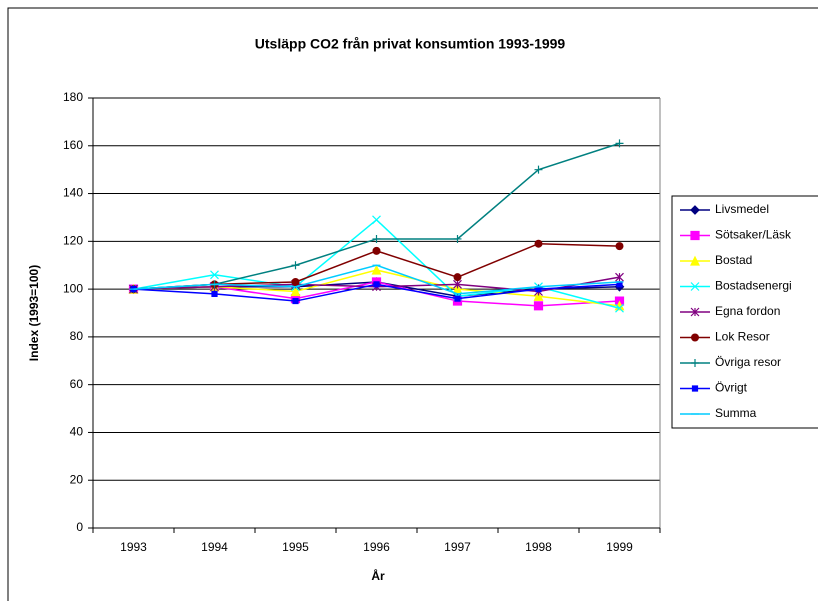 The width and height of the screenshot is (818, 601). Describe the element at coordinates (73, 241) in the screenshot. I see `y-tick-label: 120` at that location.